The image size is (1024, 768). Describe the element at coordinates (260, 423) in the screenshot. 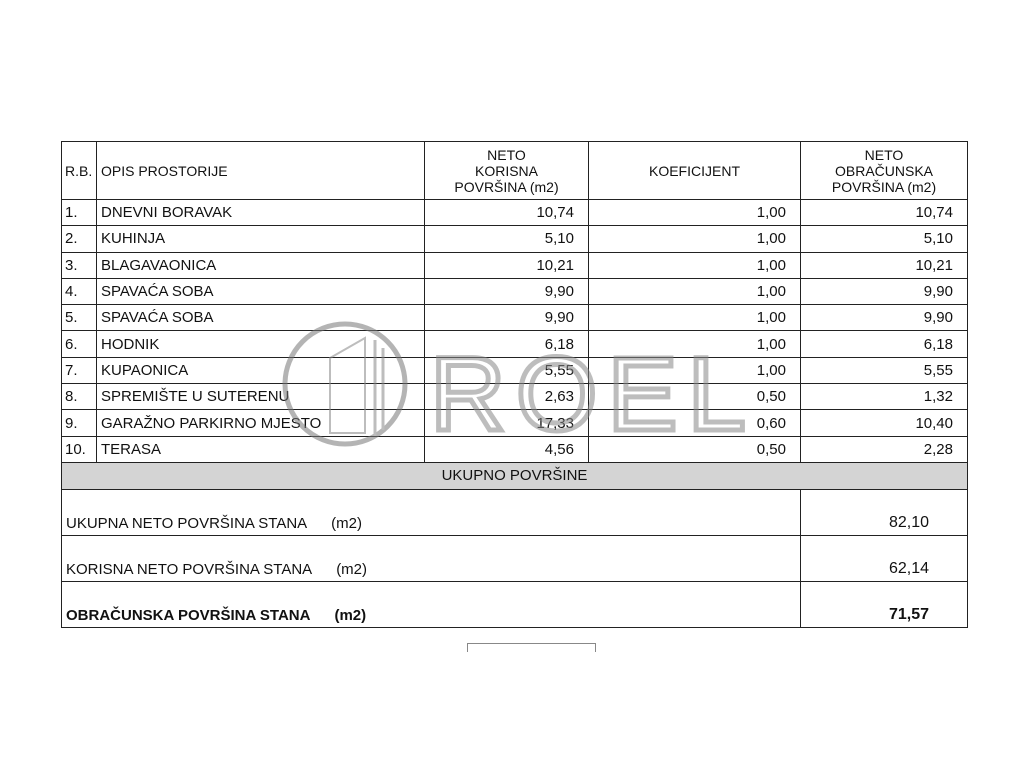

I see `room-name: GARAŽNO PARKIRNO MJESTO` at that location.